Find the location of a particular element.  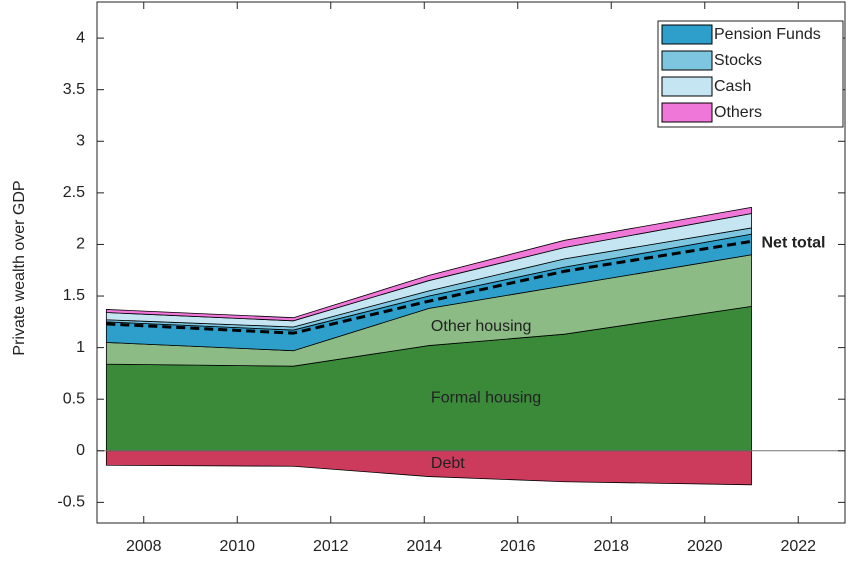

legend-label: Cash is located at coordinates (732, 86).